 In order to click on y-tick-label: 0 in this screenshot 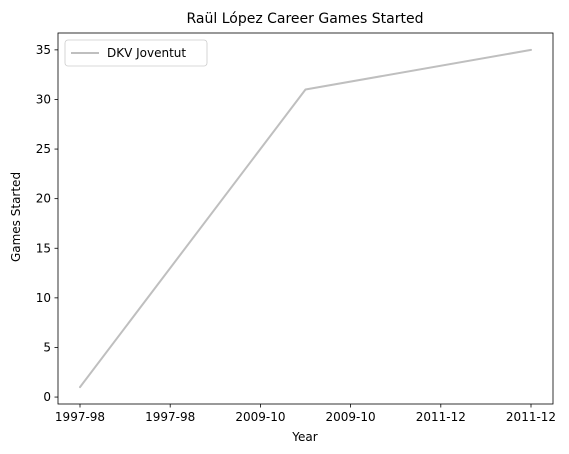, I will do `click(47, 397)`.